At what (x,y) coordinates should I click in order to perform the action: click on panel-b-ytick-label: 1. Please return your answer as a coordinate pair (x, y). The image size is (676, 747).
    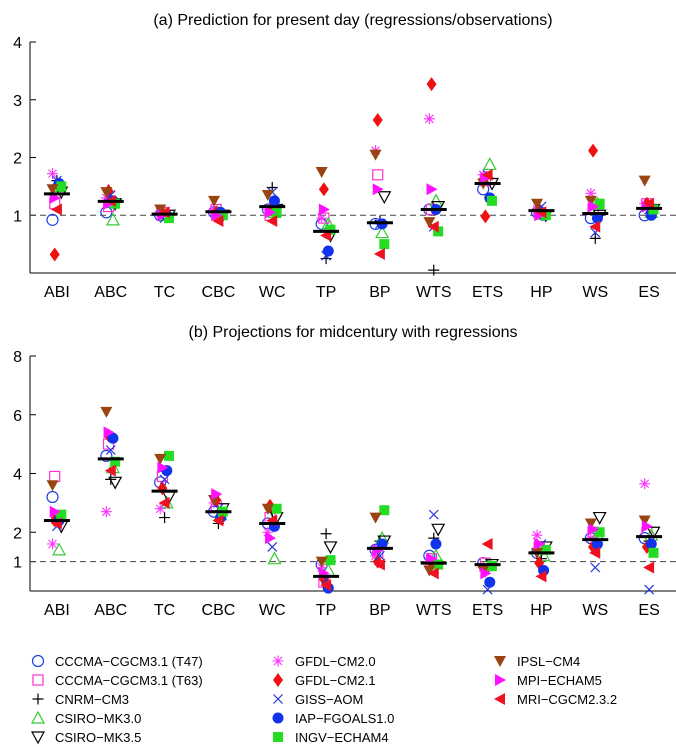
    Looking at the image, I should click on (17, 563).